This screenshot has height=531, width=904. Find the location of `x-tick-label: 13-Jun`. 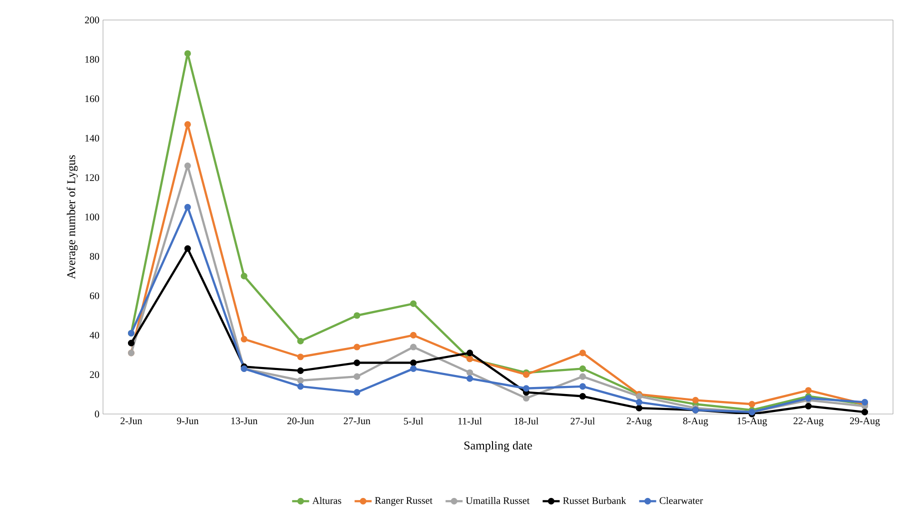

x-tick-label: 13-Jun is located at coordinates (244, 421).